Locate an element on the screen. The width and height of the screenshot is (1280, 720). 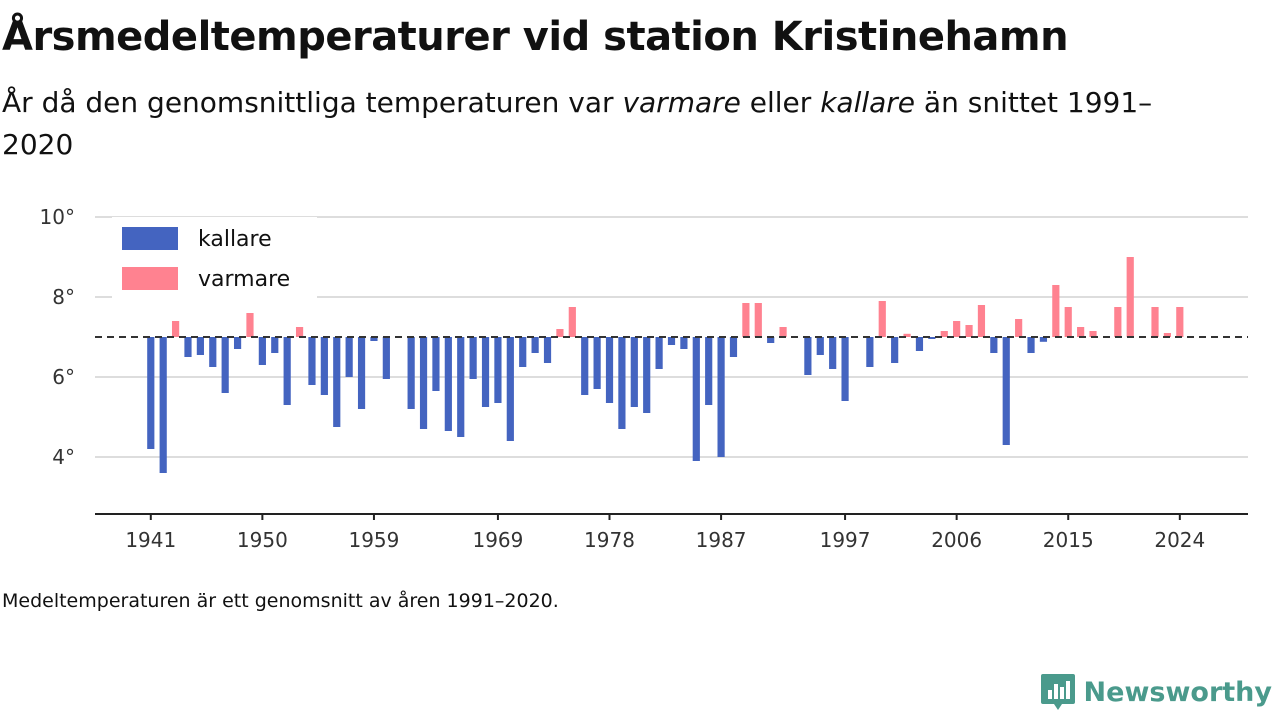
legend-label-colder: kallare is located at coordinates (235, 239).